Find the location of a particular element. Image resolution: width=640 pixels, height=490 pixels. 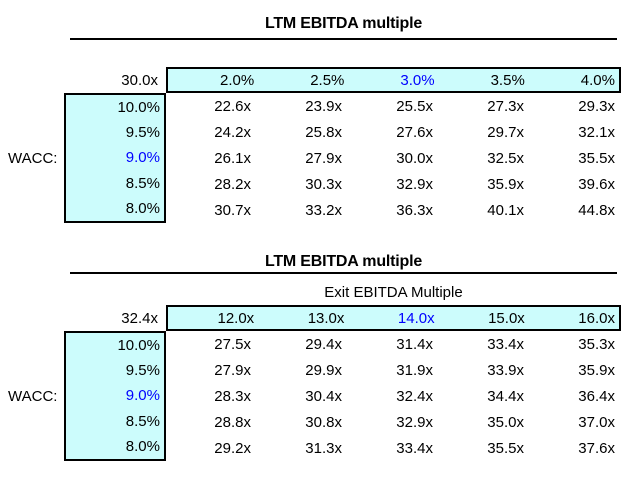

table-cell: 28.8x is located at coordinates (232, 422).